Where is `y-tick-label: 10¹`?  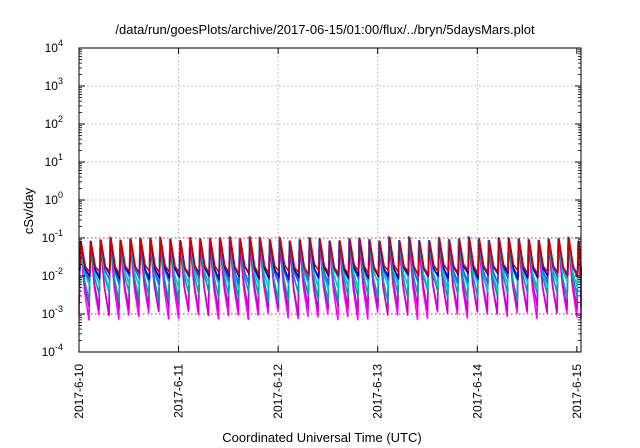
y-tick-label: 10¹ is located at coordinates (54, 160).